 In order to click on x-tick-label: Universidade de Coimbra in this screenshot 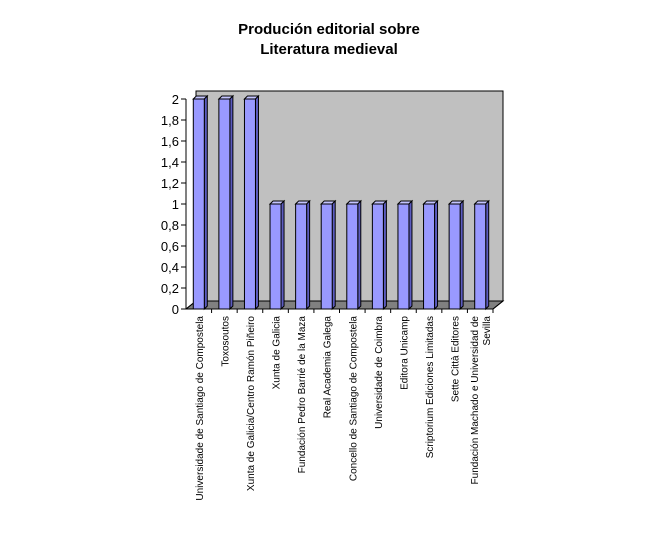, I will do `click(379, 372)`.